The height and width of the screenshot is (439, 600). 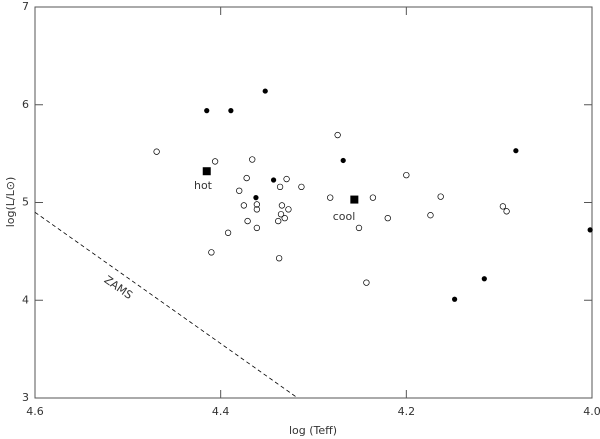 What do you see at coordinates (25, 6) in the screenshot?
I see `y-tick-label: 7` at bounding box center [25, 6].